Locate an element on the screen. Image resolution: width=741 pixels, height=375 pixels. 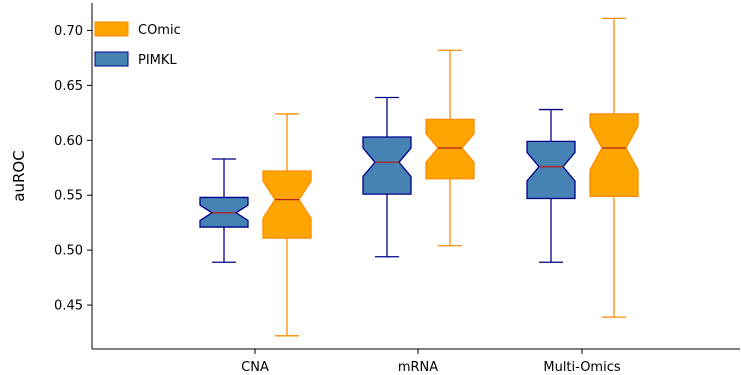
box-pimkl-multi-omics is located at coordinates (551, 185).